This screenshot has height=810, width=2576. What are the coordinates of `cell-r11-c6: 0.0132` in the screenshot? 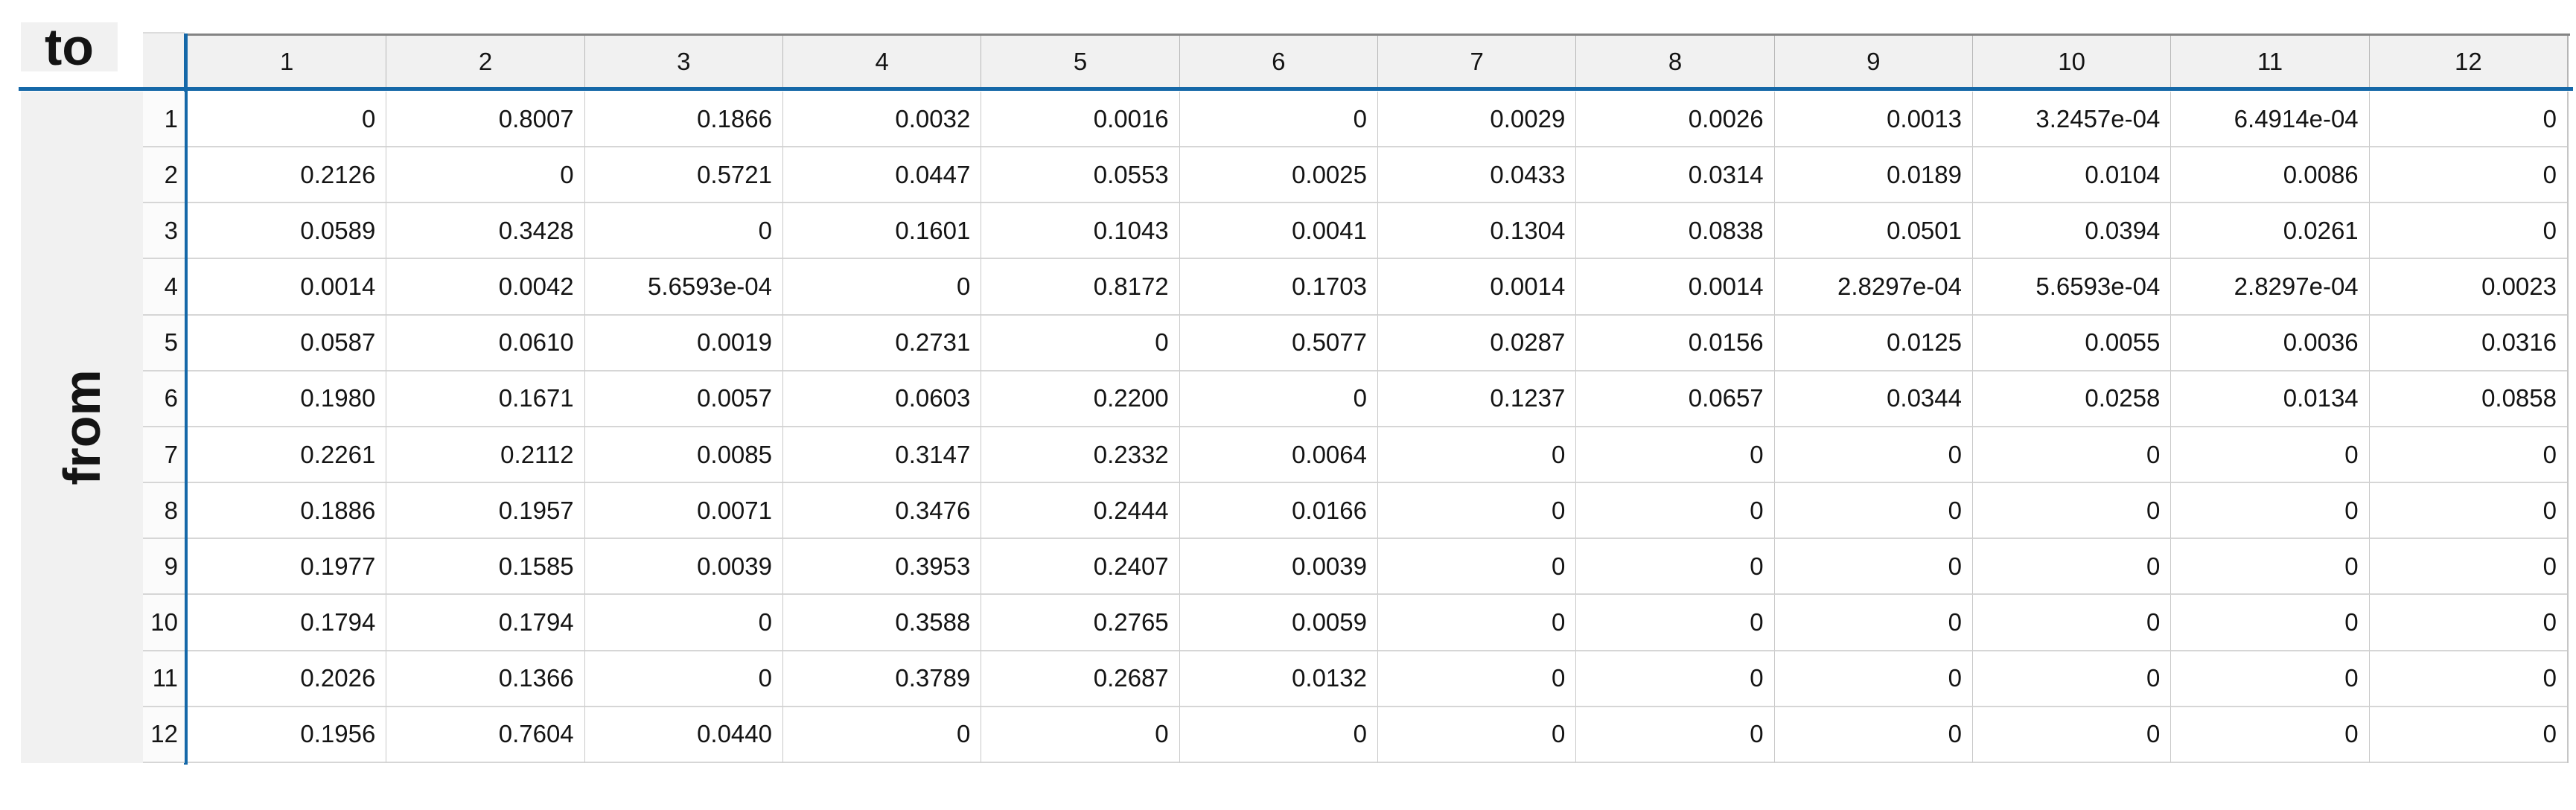 It's located at (1278, 679).